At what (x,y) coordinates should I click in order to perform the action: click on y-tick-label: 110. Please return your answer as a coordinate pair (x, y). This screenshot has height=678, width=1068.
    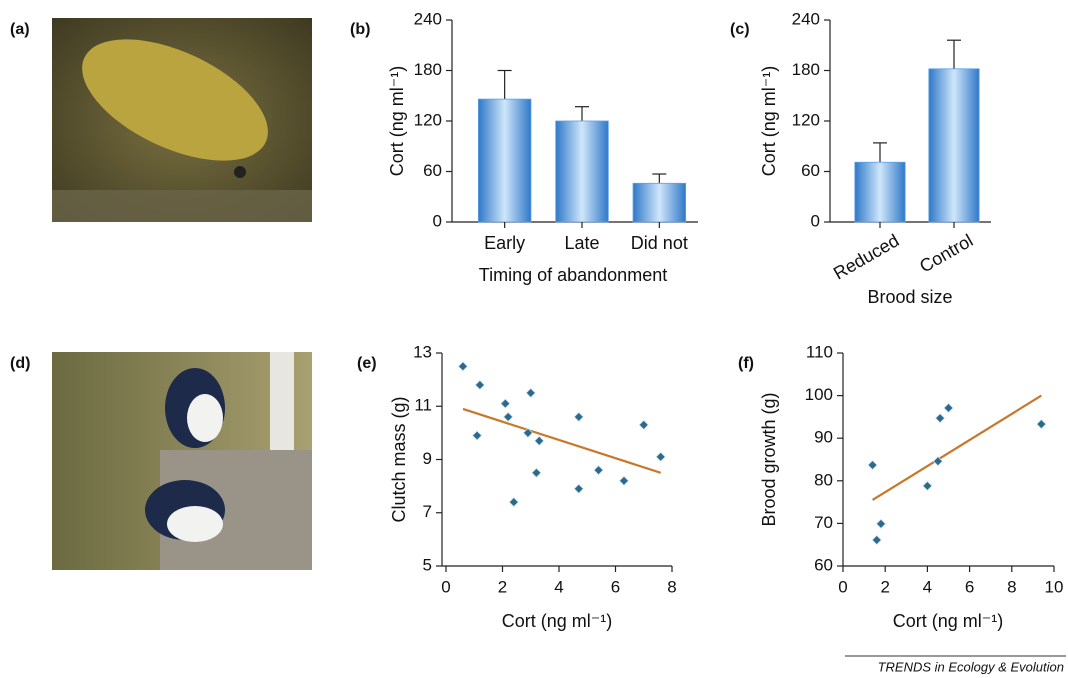
    Looking at the image, I should click on (819, 351).